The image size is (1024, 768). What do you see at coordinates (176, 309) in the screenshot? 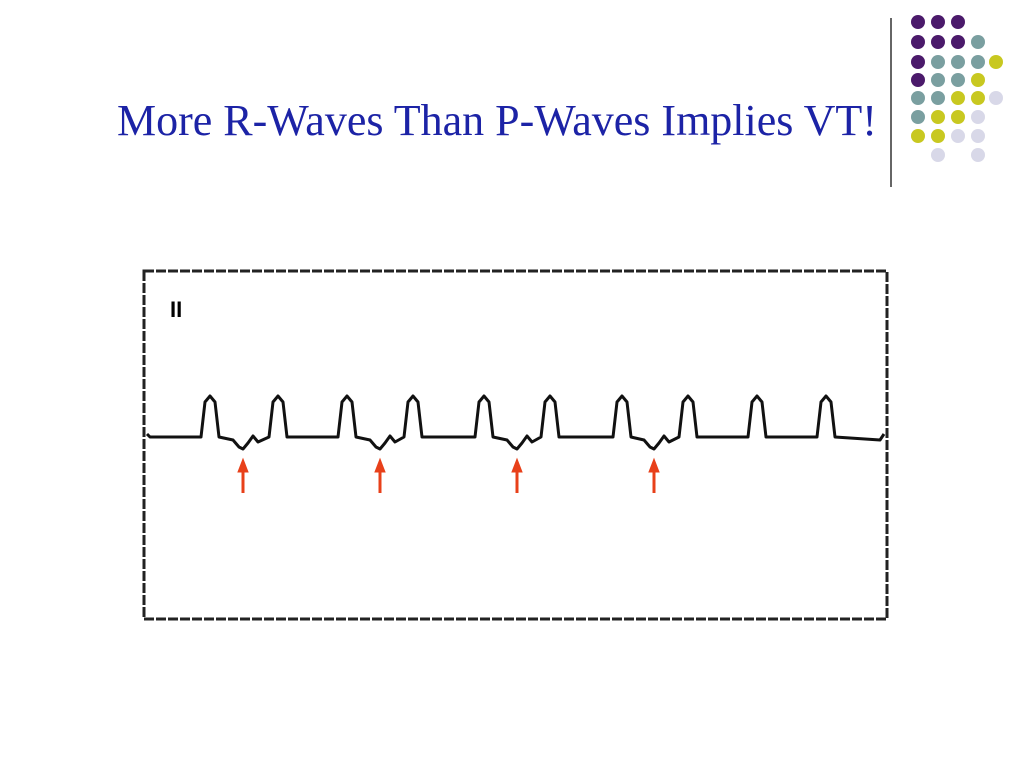
I see `ecg-lead-label: II` at bounding box center [176, 309].